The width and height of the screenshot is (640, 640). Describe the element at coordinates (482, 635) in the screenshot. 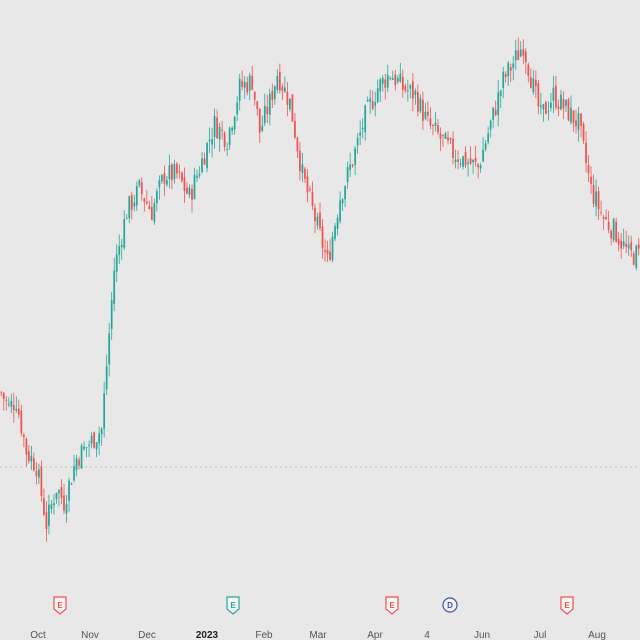

I see `x-tick-label: Jun` at that location.